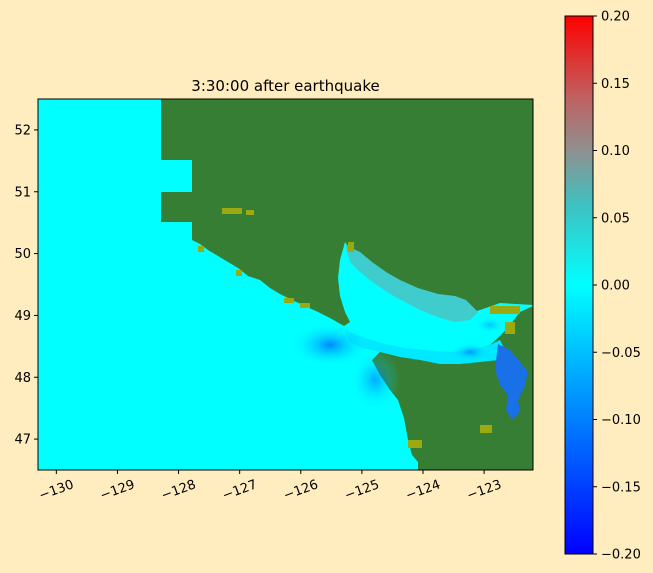  I want to click on x-tick-label: −128, so click(178, 490).